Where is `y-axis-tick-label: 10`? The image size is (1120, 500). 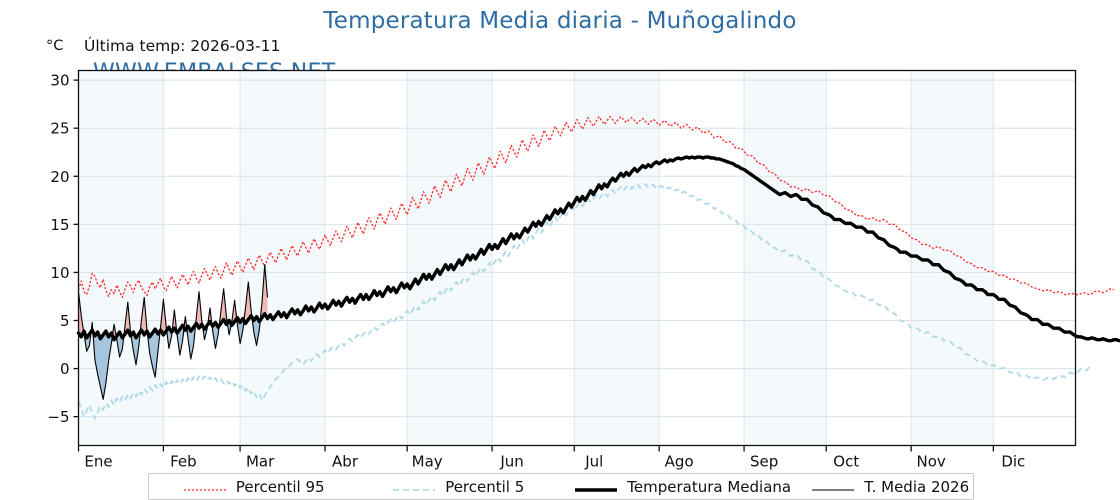 y-axis-tick-label: 10 is located at coordinates (59, 273).